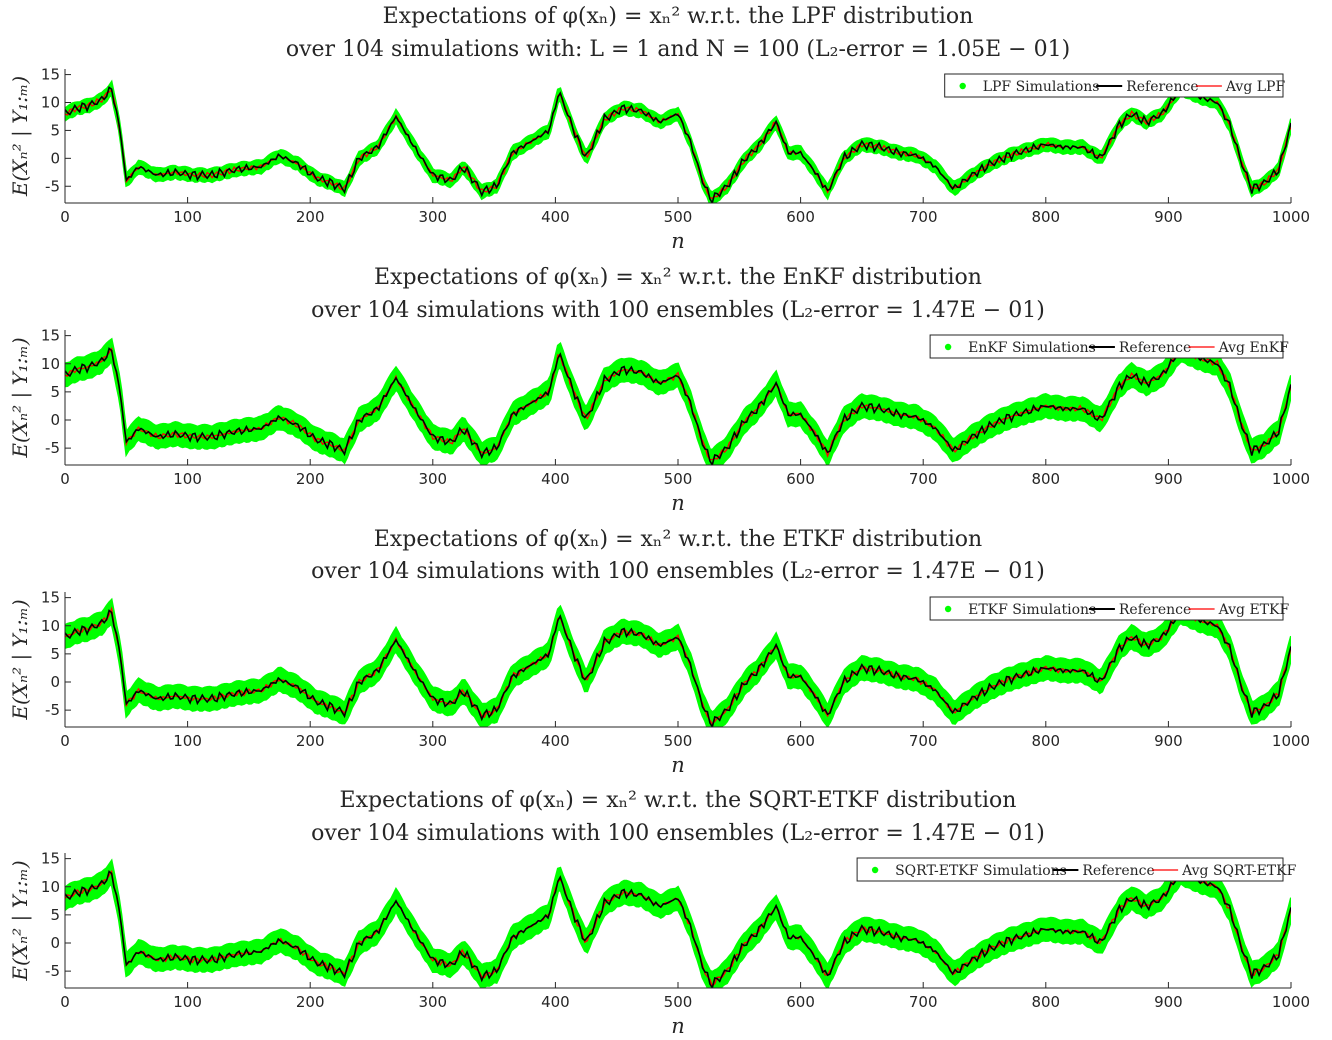 The width and height of the screenshot is (1332, 1040). Describe the element at coordinates (981, 871) in the screenshot. I see `legend-label: SQRT-ETKF Simulations` at that location.